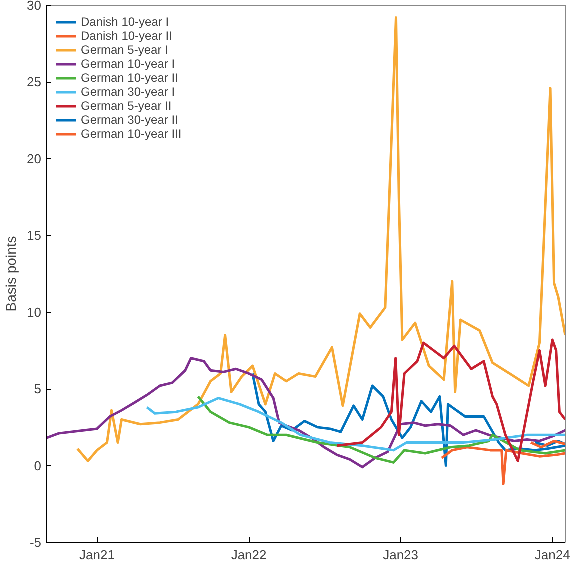 This screenshot has width=581, height=570. What do you see at coordinates (124, 50) in the screenshot?
I see `legend-label: German 5-year I` at bounding box center [124, 50].